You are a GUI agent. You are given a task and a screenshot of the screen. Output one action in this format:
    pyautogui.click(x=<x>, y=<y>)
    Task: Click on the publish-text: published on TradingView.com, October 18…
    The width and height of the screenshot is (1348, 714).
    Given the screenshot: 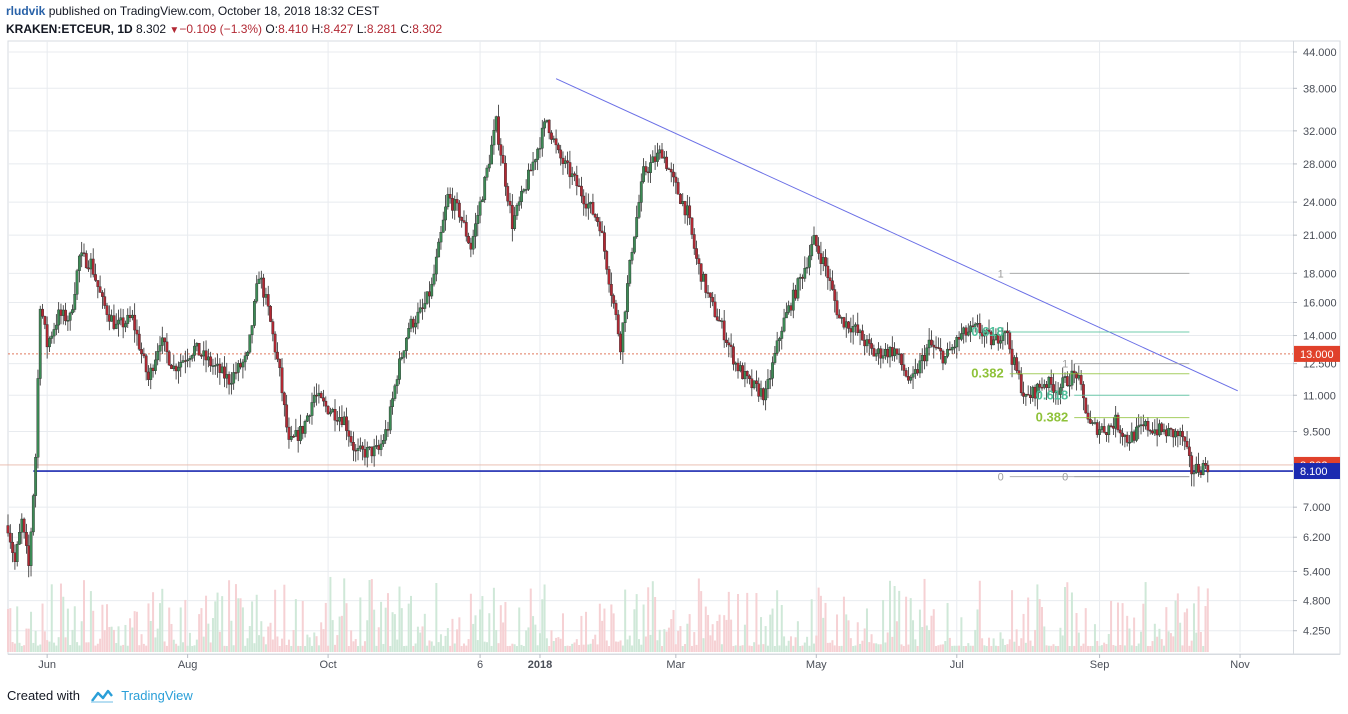 What is the action you would take?
    pyautogui.click(x=212, y=11)
    